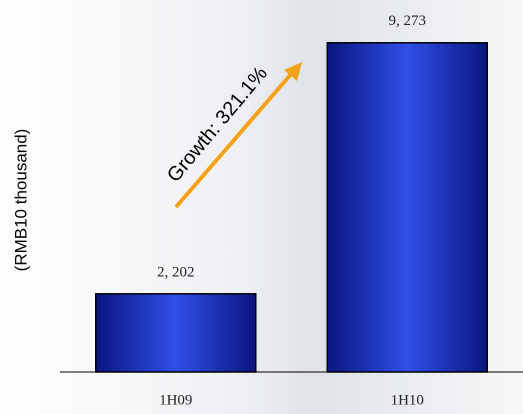  What do you see at coordinates (175, 400) in the screenshot?
I see `x-tick-label: 1H09` at bounding box center [175, 400].